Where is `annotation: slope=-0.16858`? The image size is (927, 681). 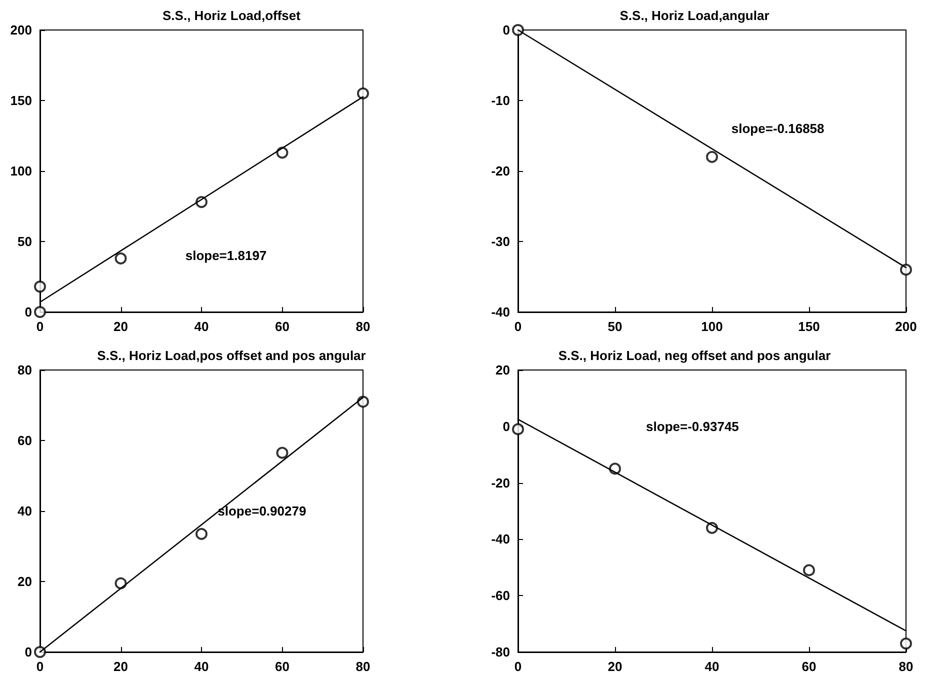
annotation: slope=-0.16858 is located at coordinates (777, 128).